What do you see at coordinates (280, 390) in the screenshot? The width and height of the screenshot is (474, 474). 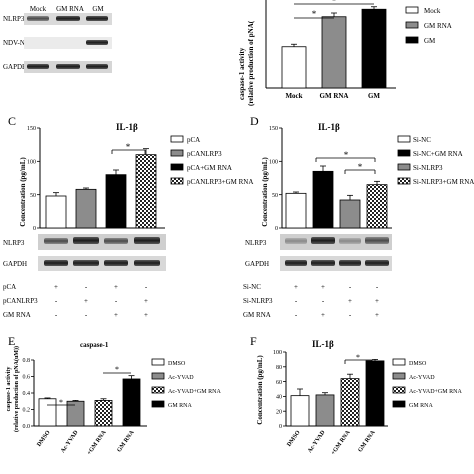 I see `panel-f-y-axis: 0 20 40 60 80 100` at bounding box center [280, 390].